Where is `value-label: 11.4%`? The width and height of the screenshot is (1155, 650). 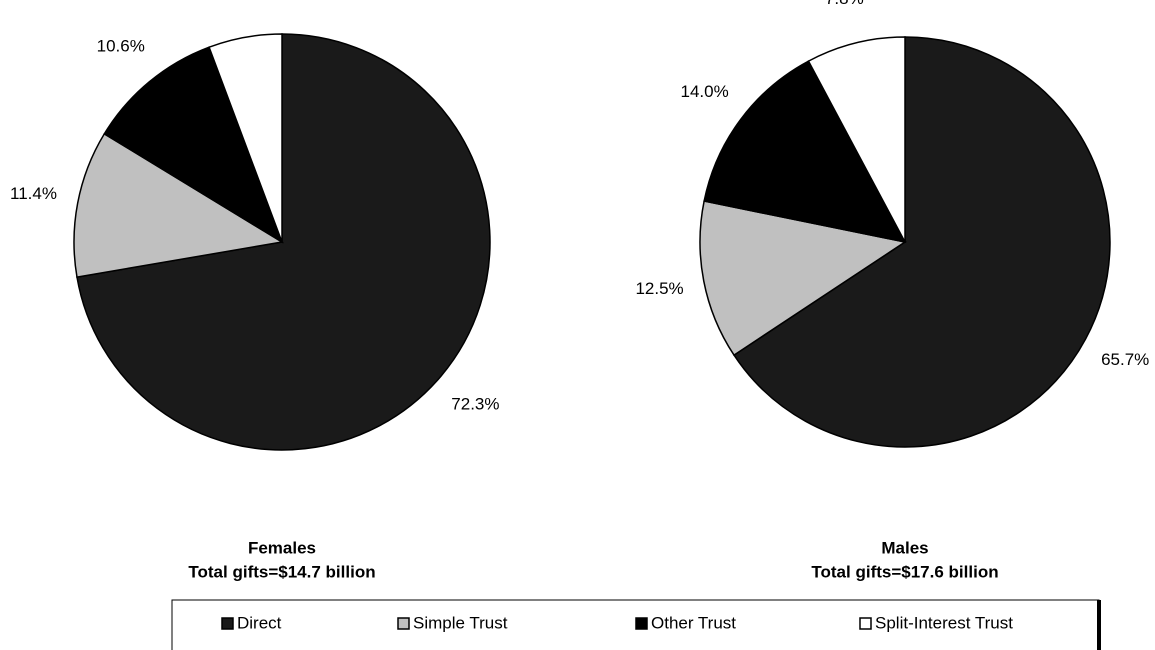
value-label: 11.4% is located at coordinates (33, 193).